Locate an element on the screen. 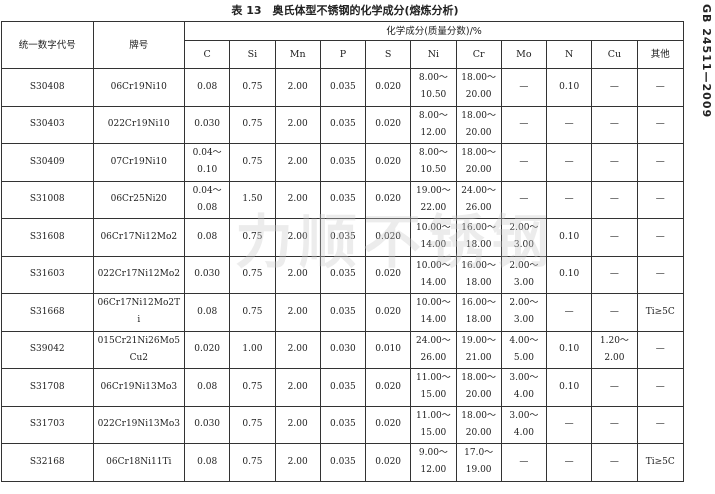 The width and height of the screenshot is (715, 494). cell-grade: 022Cr19Ni10 is located at coordinates (139, 124).